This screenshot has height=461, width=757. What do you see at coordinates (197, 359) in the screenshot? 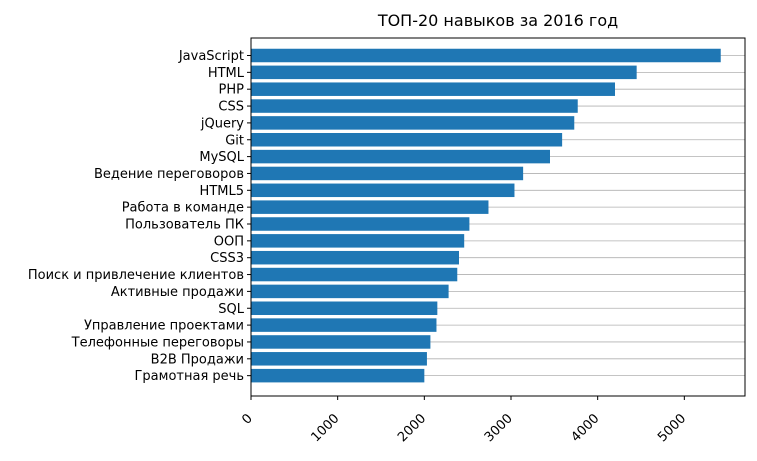
I see `y-tick-label: B2B Продажи` at bounding box center [197, 359].